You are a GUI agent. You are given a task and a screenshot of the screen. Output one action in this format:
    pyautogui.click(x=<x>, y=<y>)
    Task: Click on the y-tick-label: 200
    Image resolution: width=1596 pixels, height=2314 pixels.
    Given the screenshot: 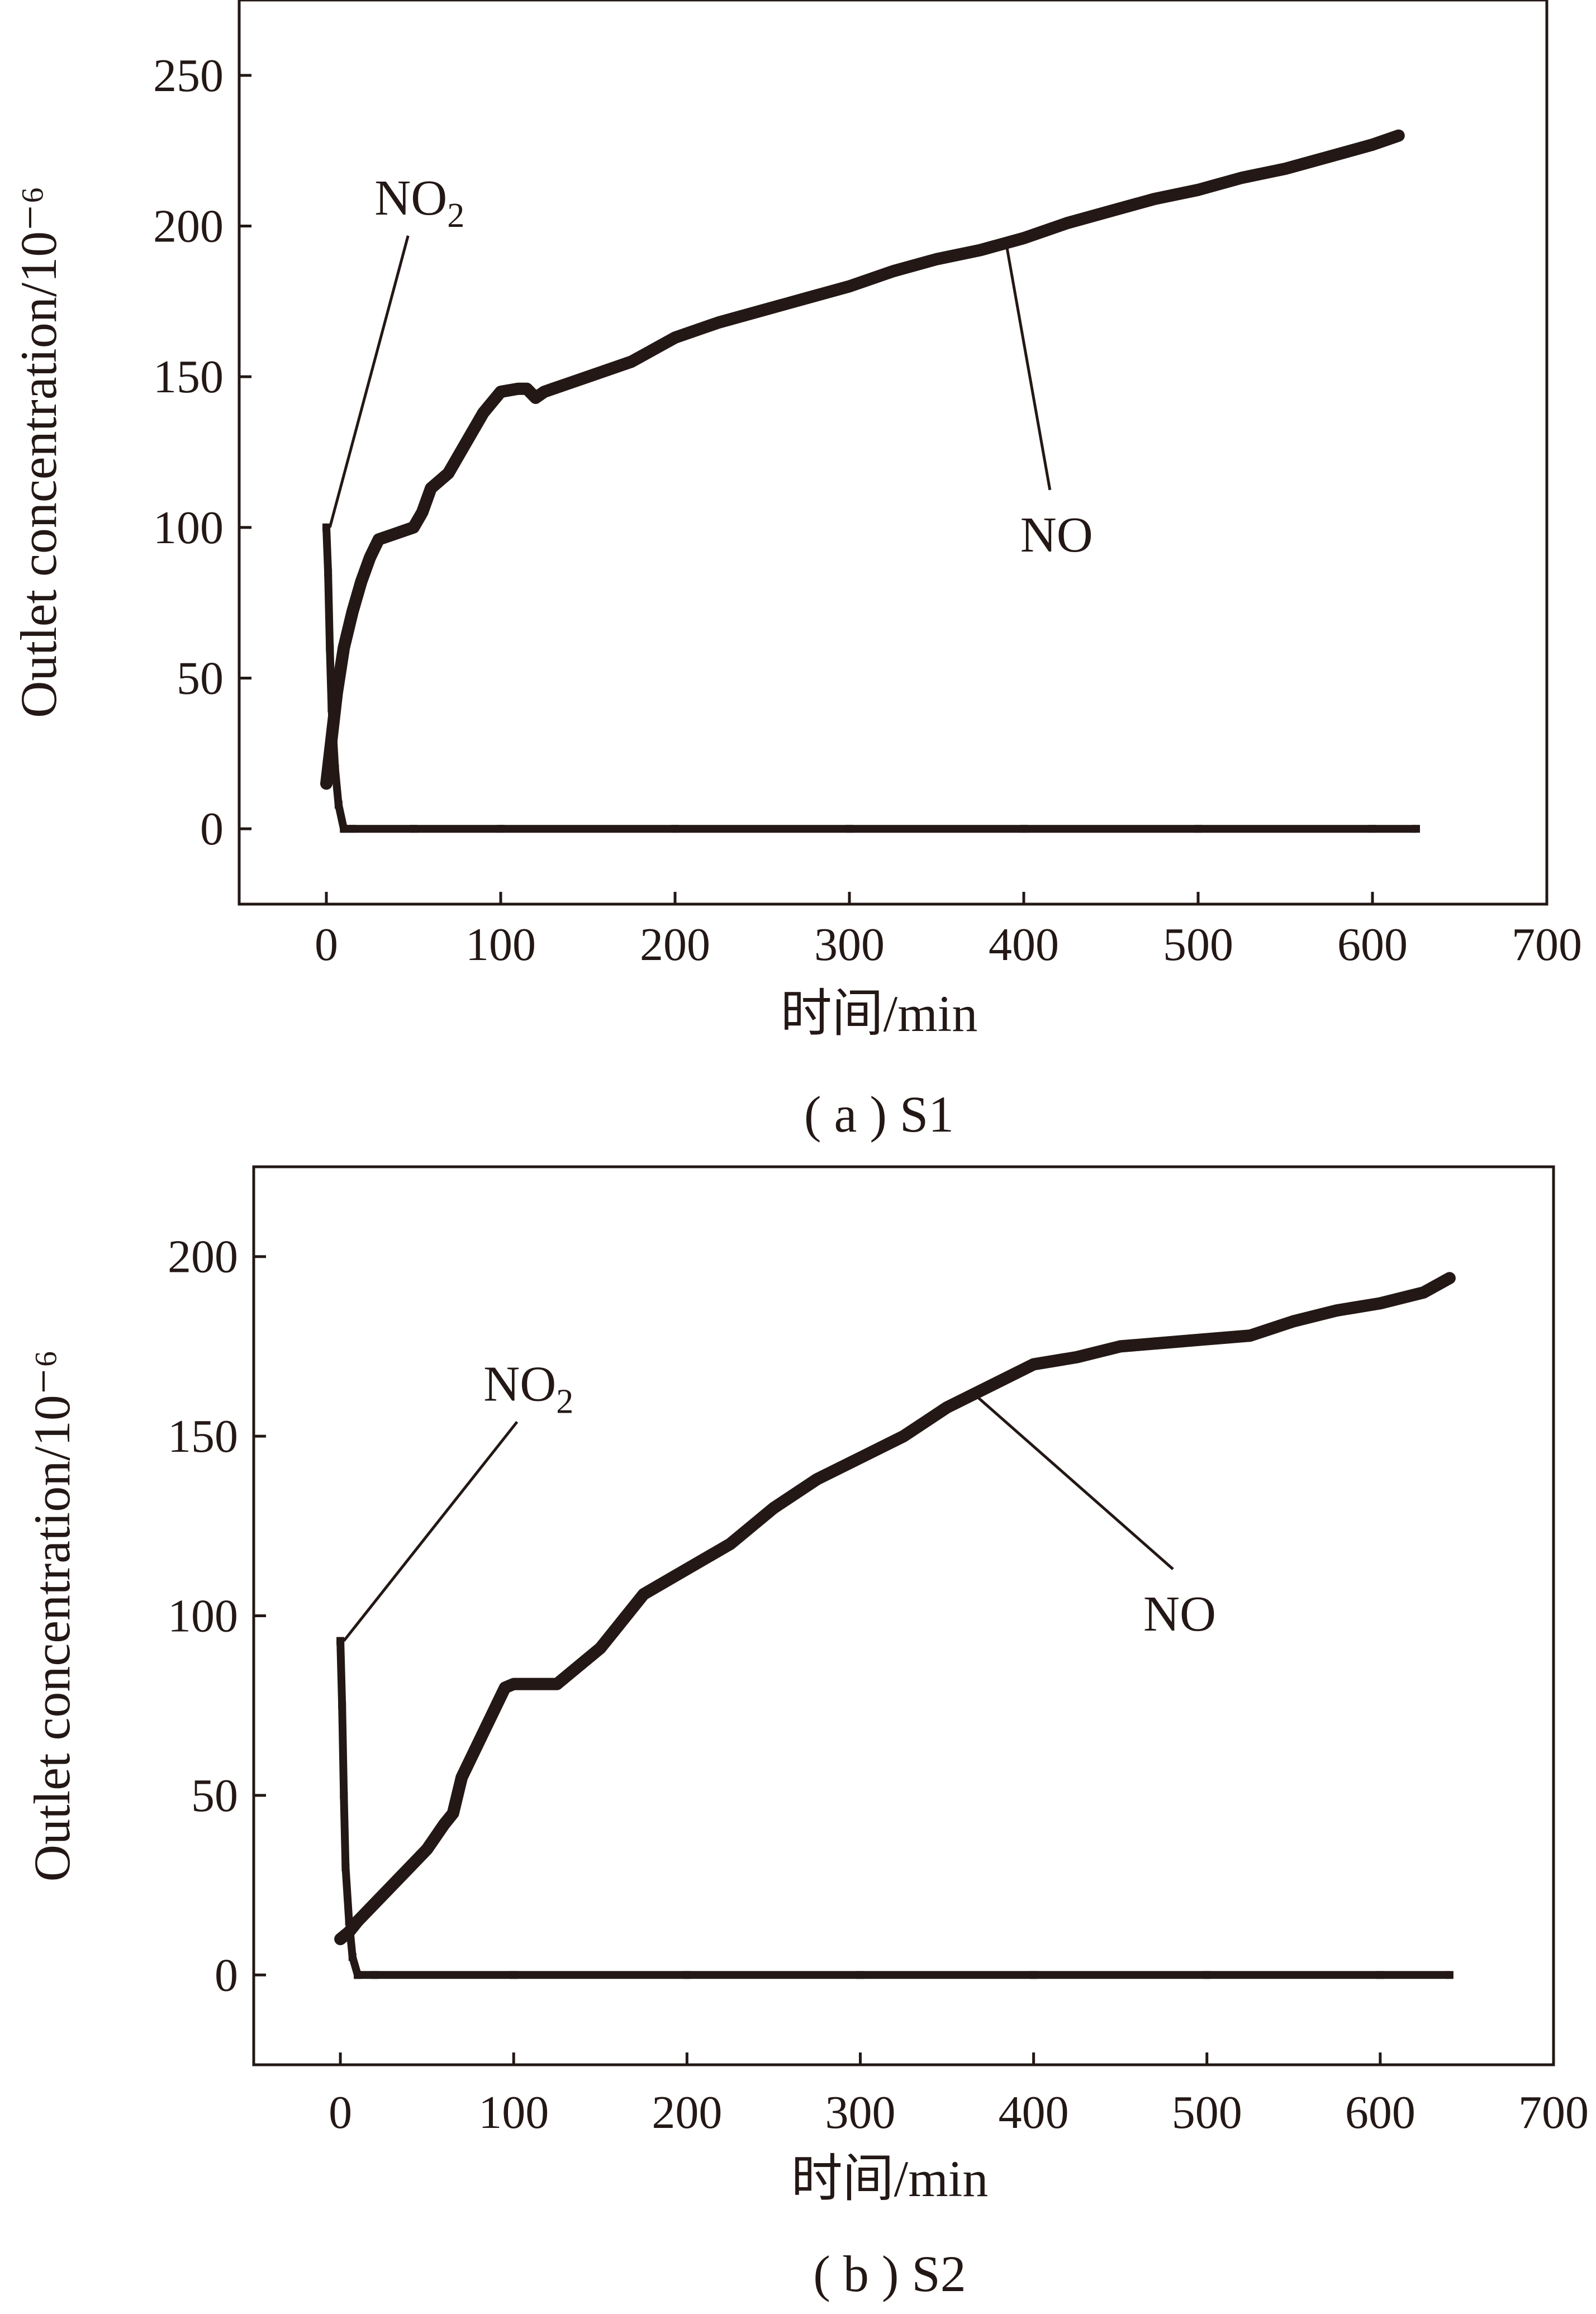 What is the action you would take?
    pyautogui.click(x=203, y=1257)
    